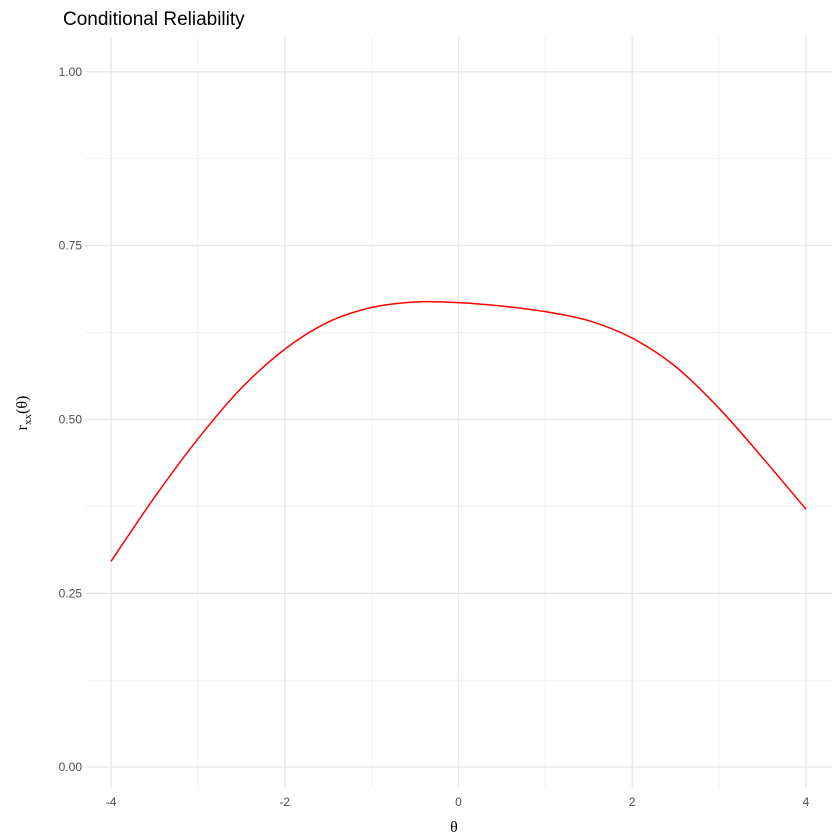  I want to click on y-tick-label: 0.50, so click(71, 419).